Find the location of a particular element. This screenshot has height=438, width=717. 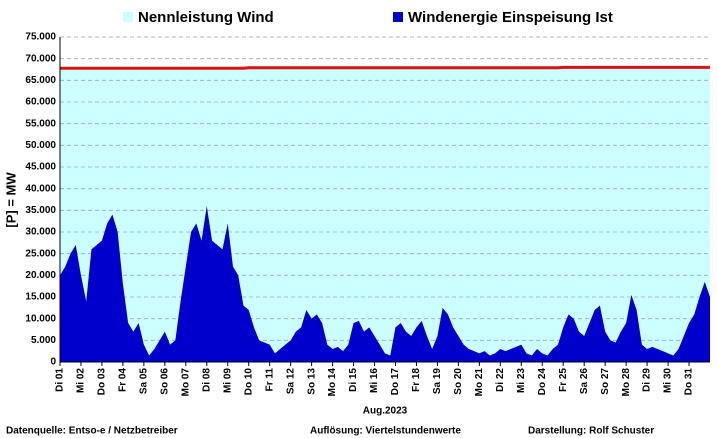

x-tick-label: Mi 02 is located at coordinates (81, 380).